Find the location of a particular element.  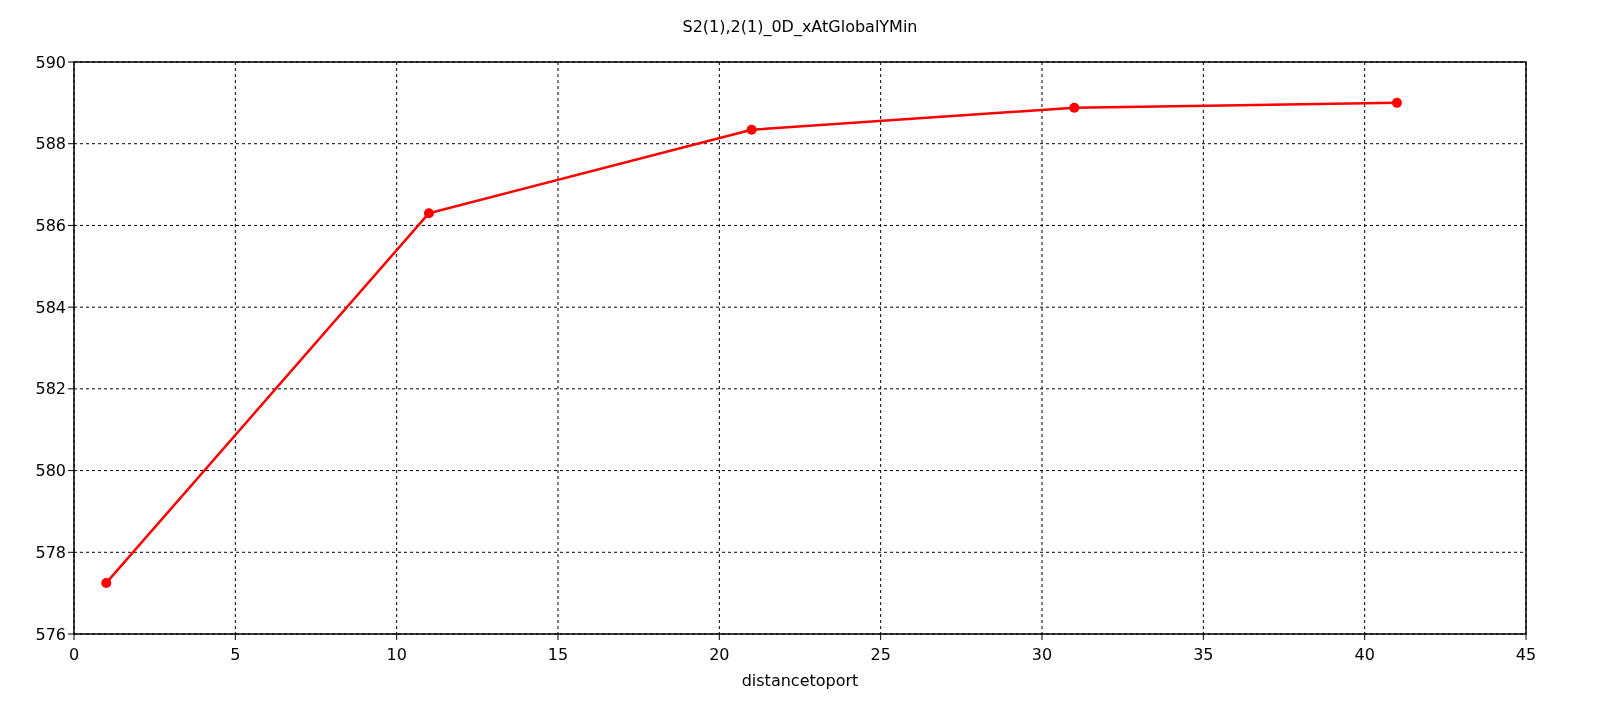

y-tick-label: 588 is located at coordinates (50, 144).